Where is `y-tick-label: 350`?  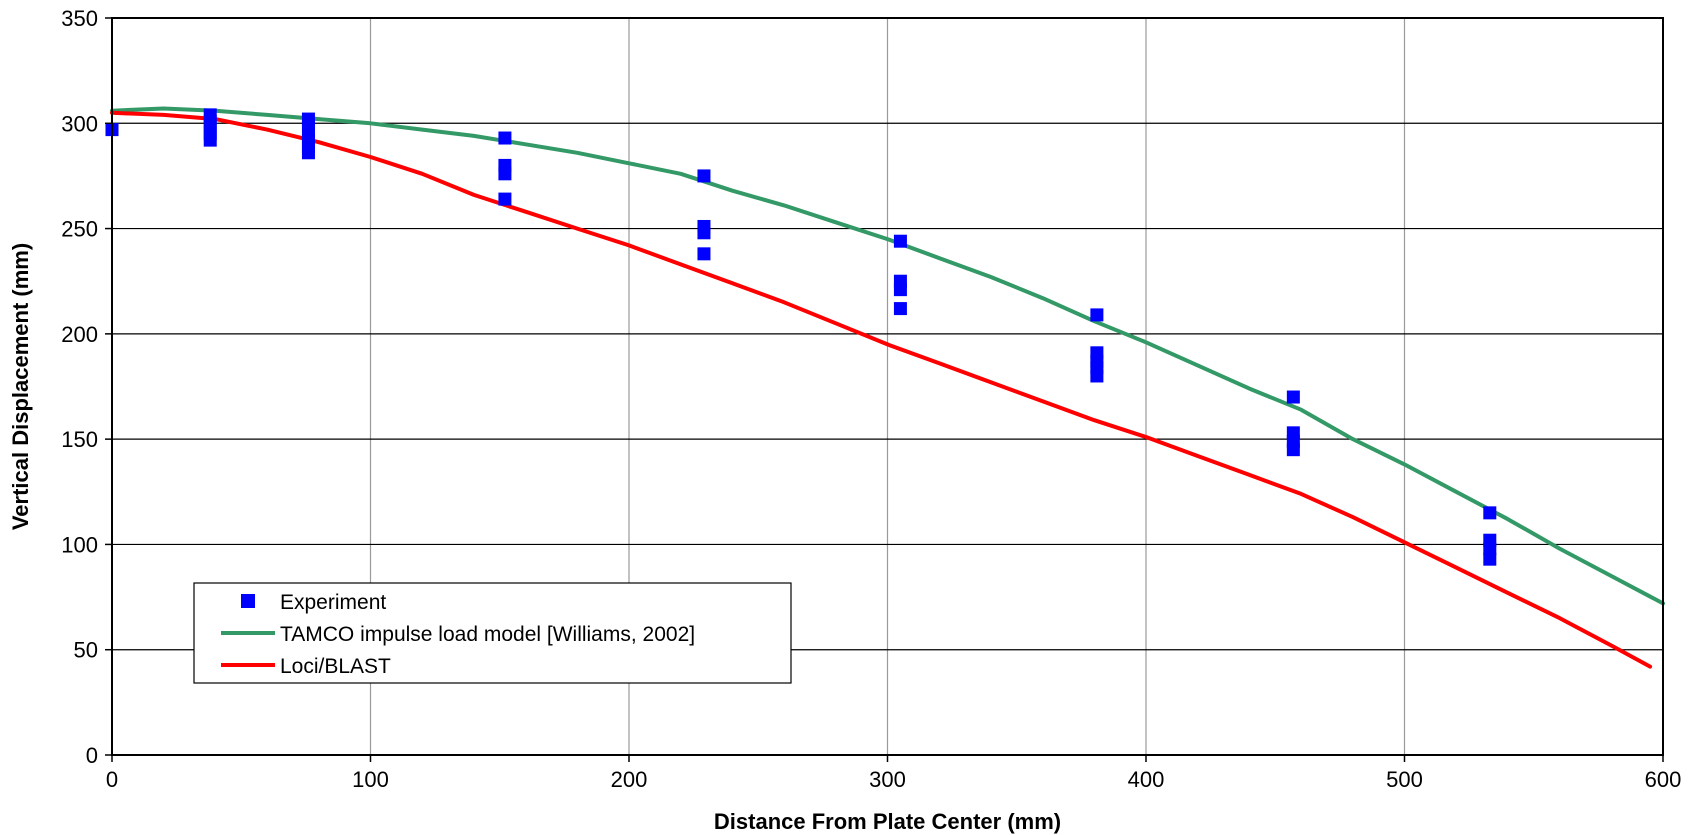 y-tick-label: 350 is located at coordinates (79, 18).